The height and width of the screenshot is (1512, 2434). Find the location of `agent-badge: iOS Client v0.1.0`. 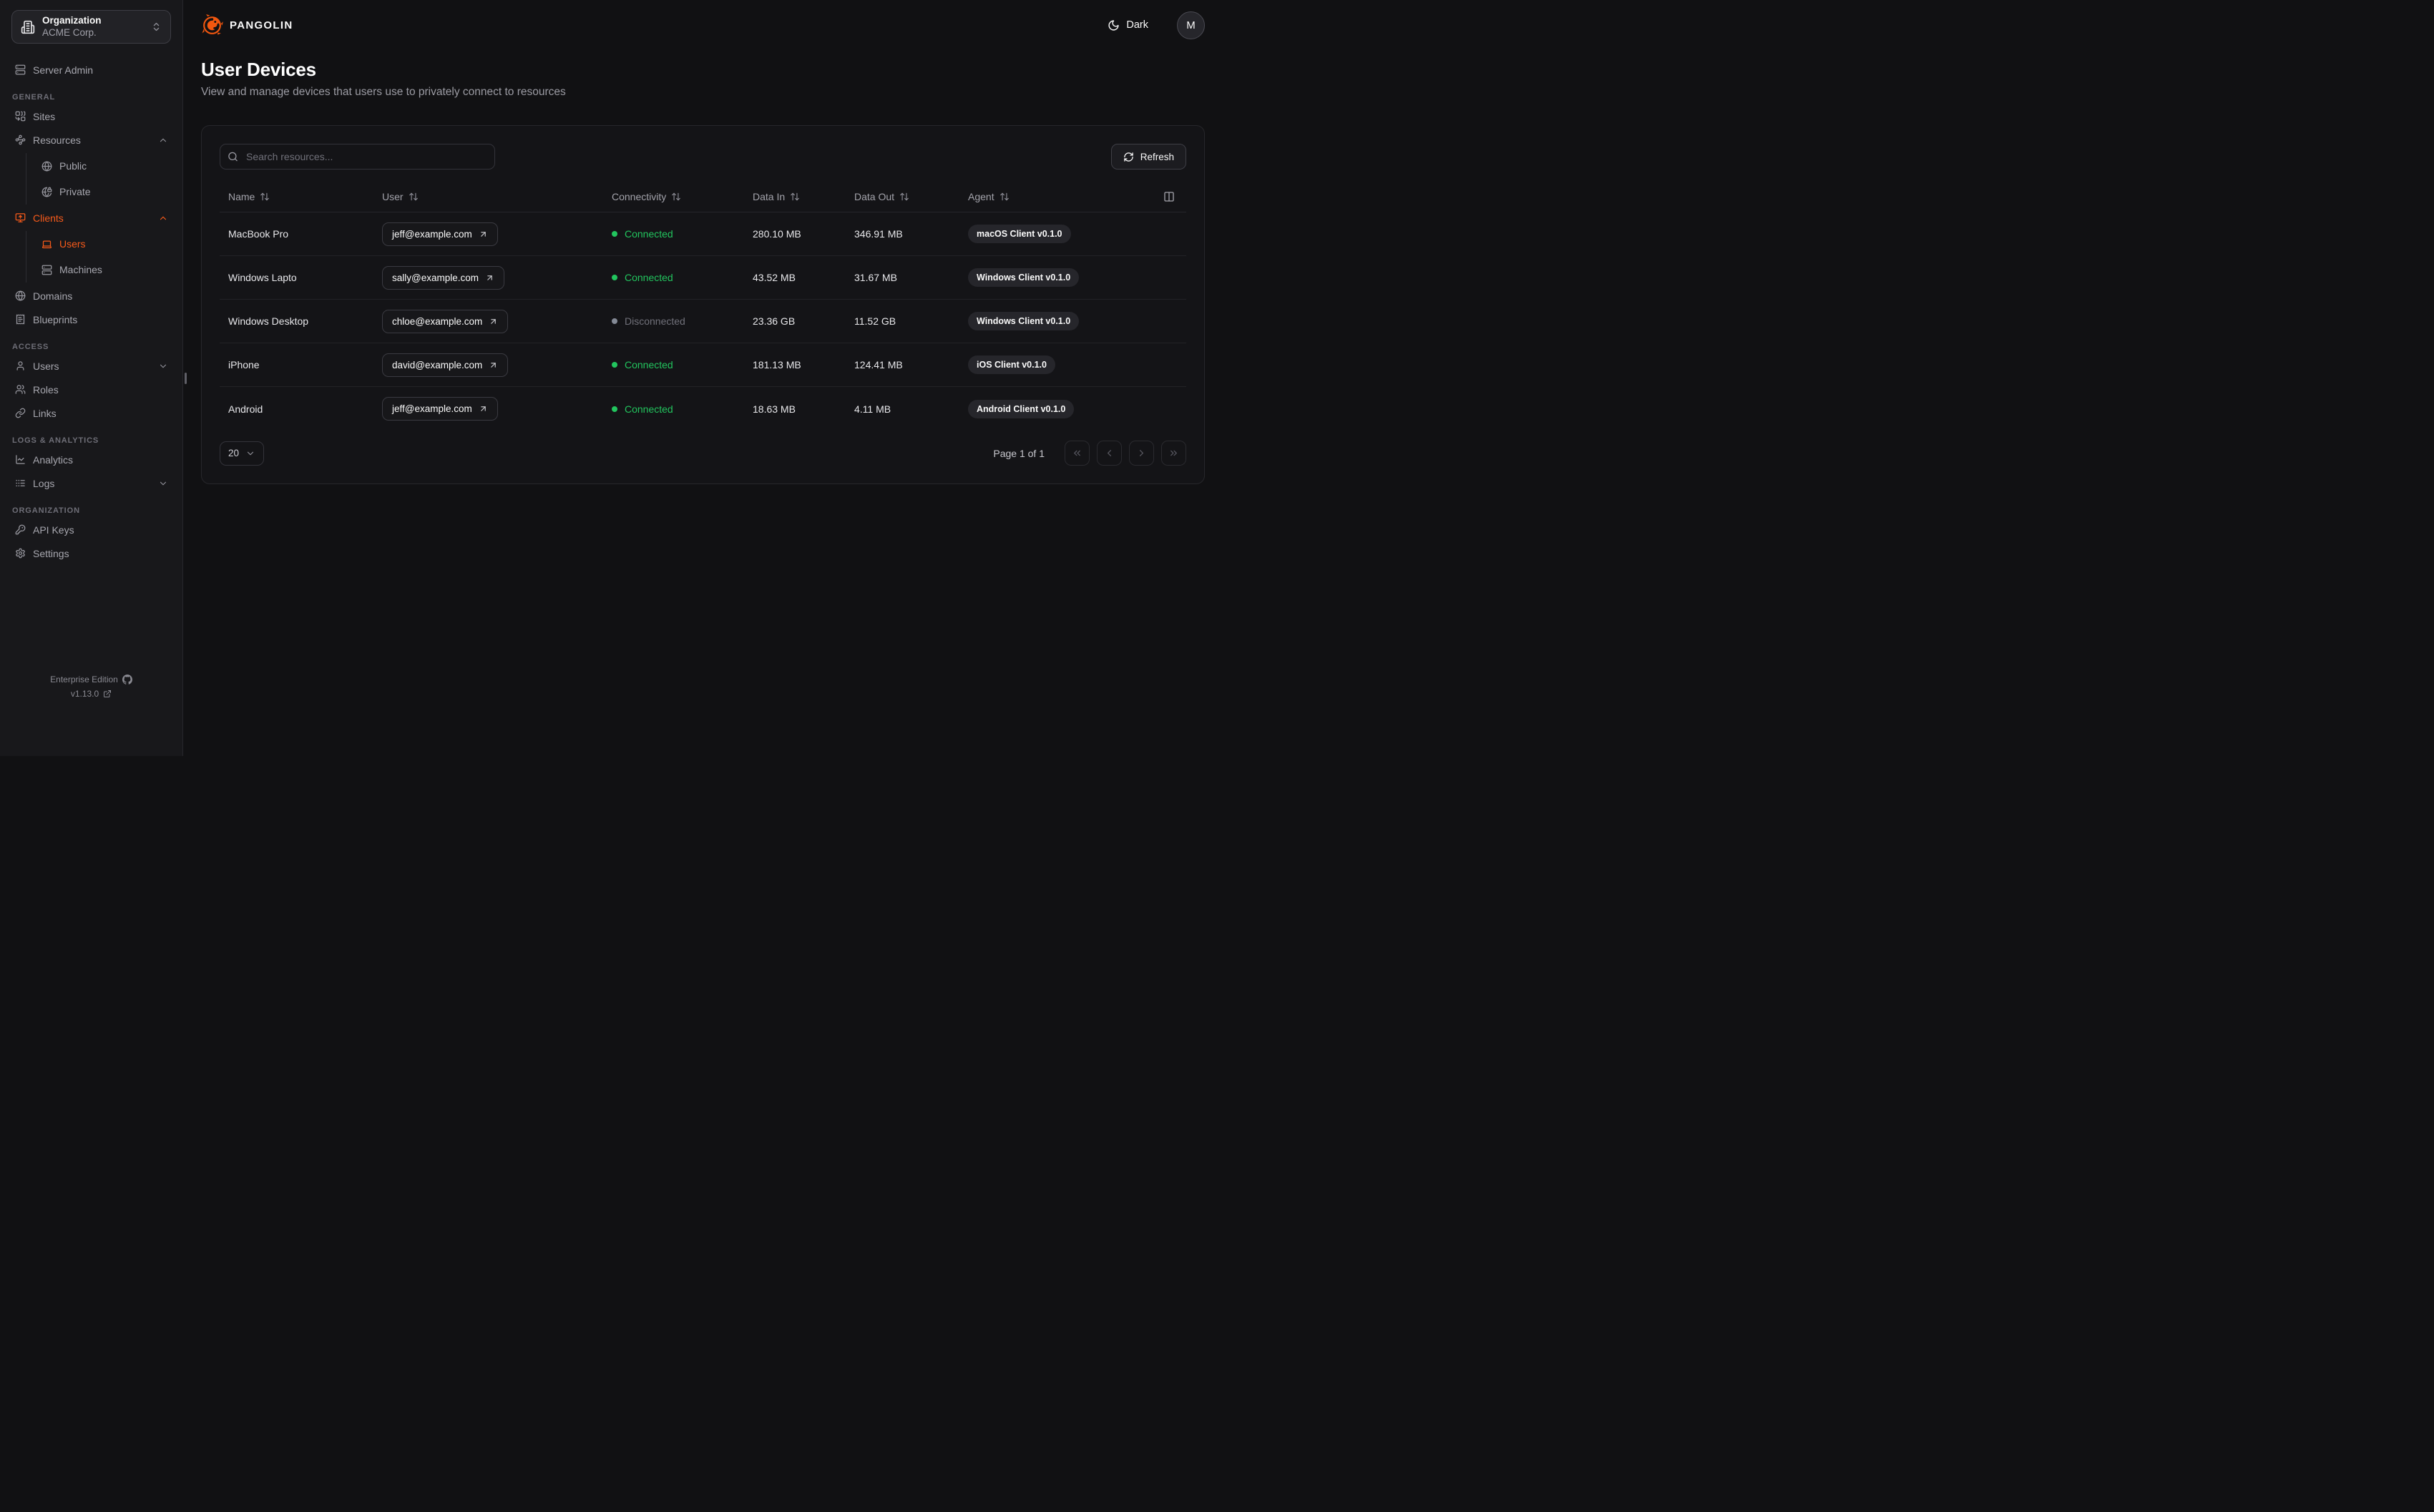

agent-badge: iOS Client v0.1.0 is located at coordinates (1011, 364).